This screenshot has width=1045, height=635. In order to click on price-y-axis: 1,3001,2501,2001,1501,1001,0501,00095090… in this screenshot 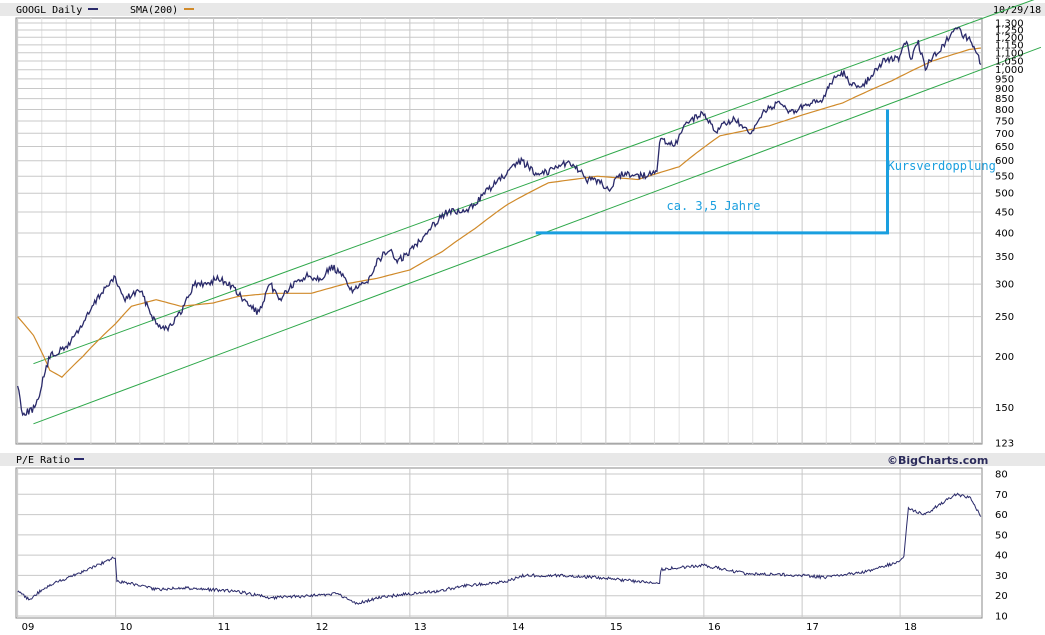, I will do `click(1009, 234)`.